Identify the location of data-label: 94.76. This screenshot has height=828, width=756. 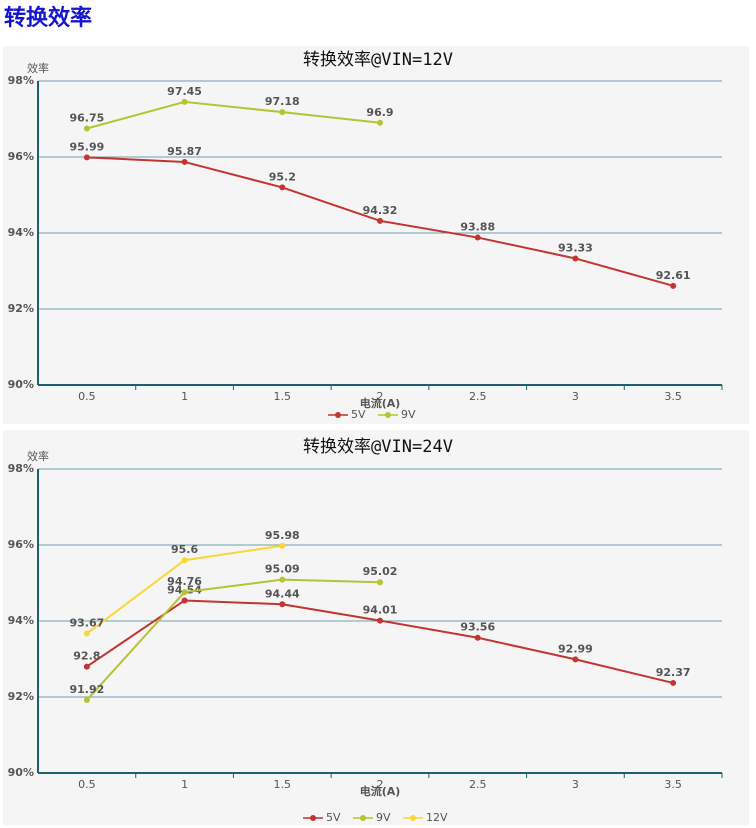
(184, 581).